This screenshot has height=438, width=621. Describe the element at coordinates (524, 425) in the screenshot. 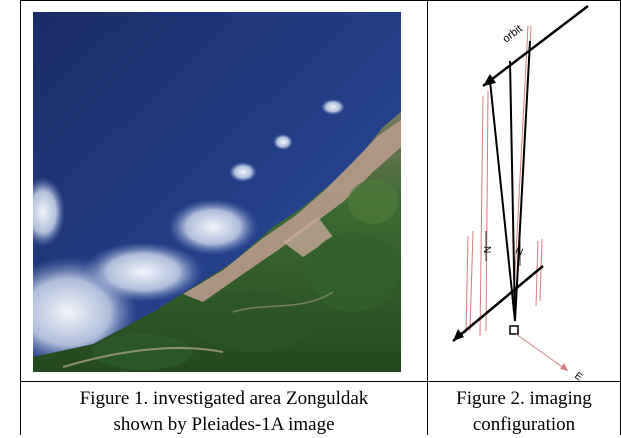

I see `figure2-caption-line2: configuration` at that location.